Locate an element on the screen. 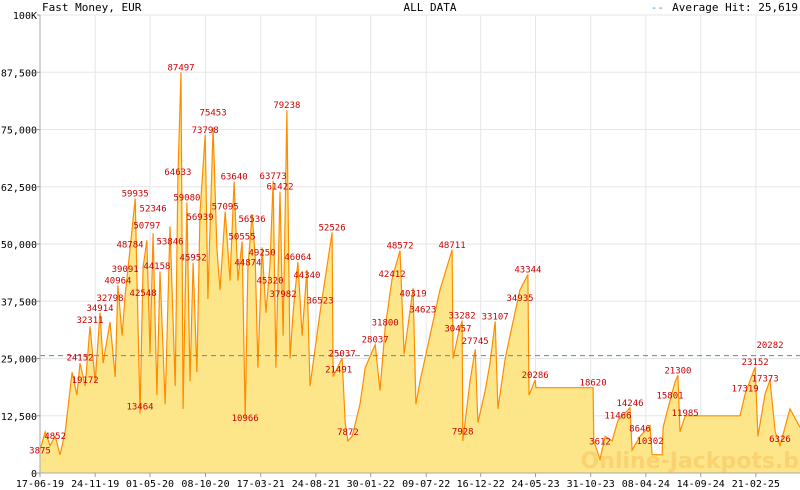 This screenshot has width=800, height=490. data-label: 37982 is located at coordinates (283, 295).